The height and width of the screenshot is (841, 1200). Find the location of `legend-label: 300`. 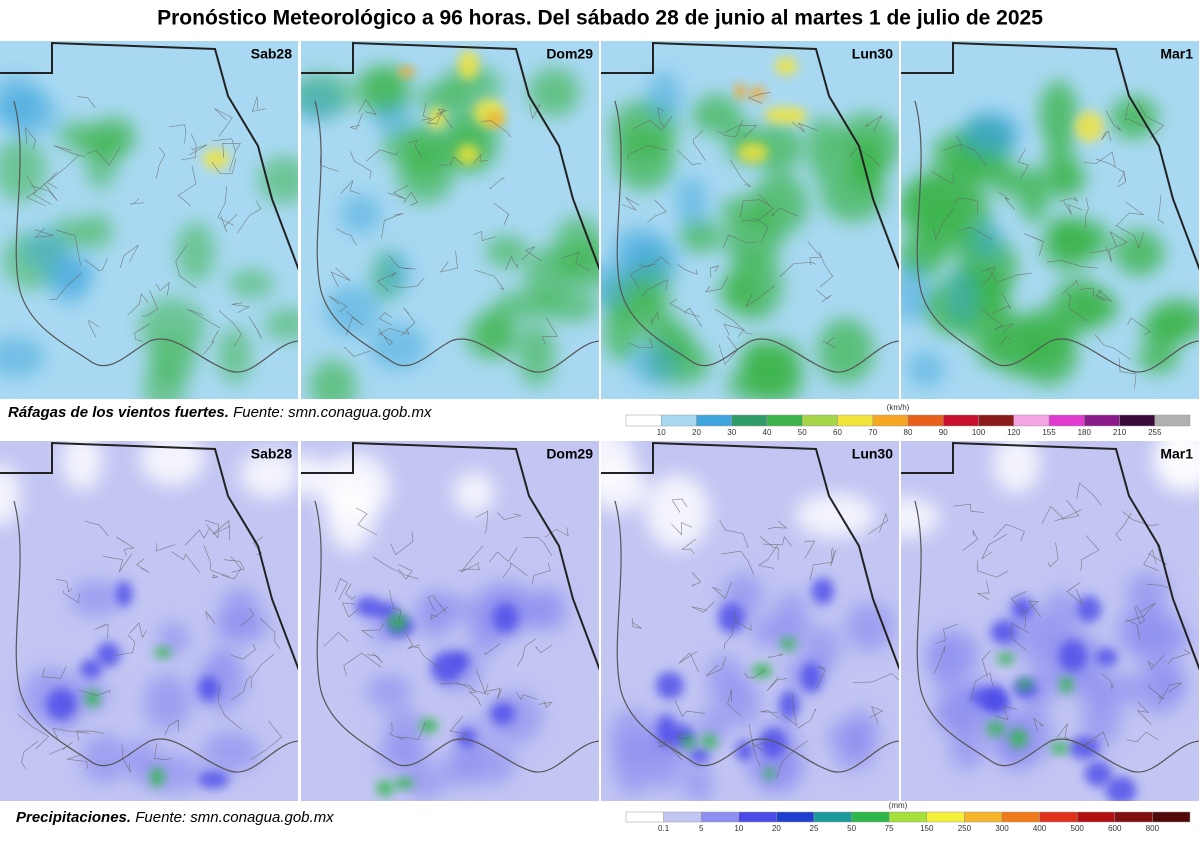

legend-label: 300 is located at coordinates (1002, 828).